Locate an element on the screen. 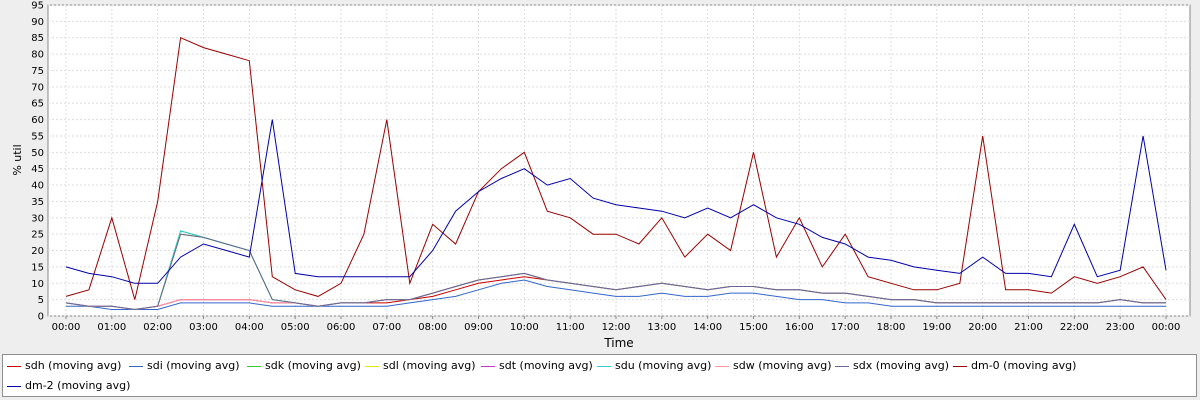 The height and width of the screenshot is (400, 1200). legend-item: dm-2 (moving avg) is located at coordinates (68, 385).